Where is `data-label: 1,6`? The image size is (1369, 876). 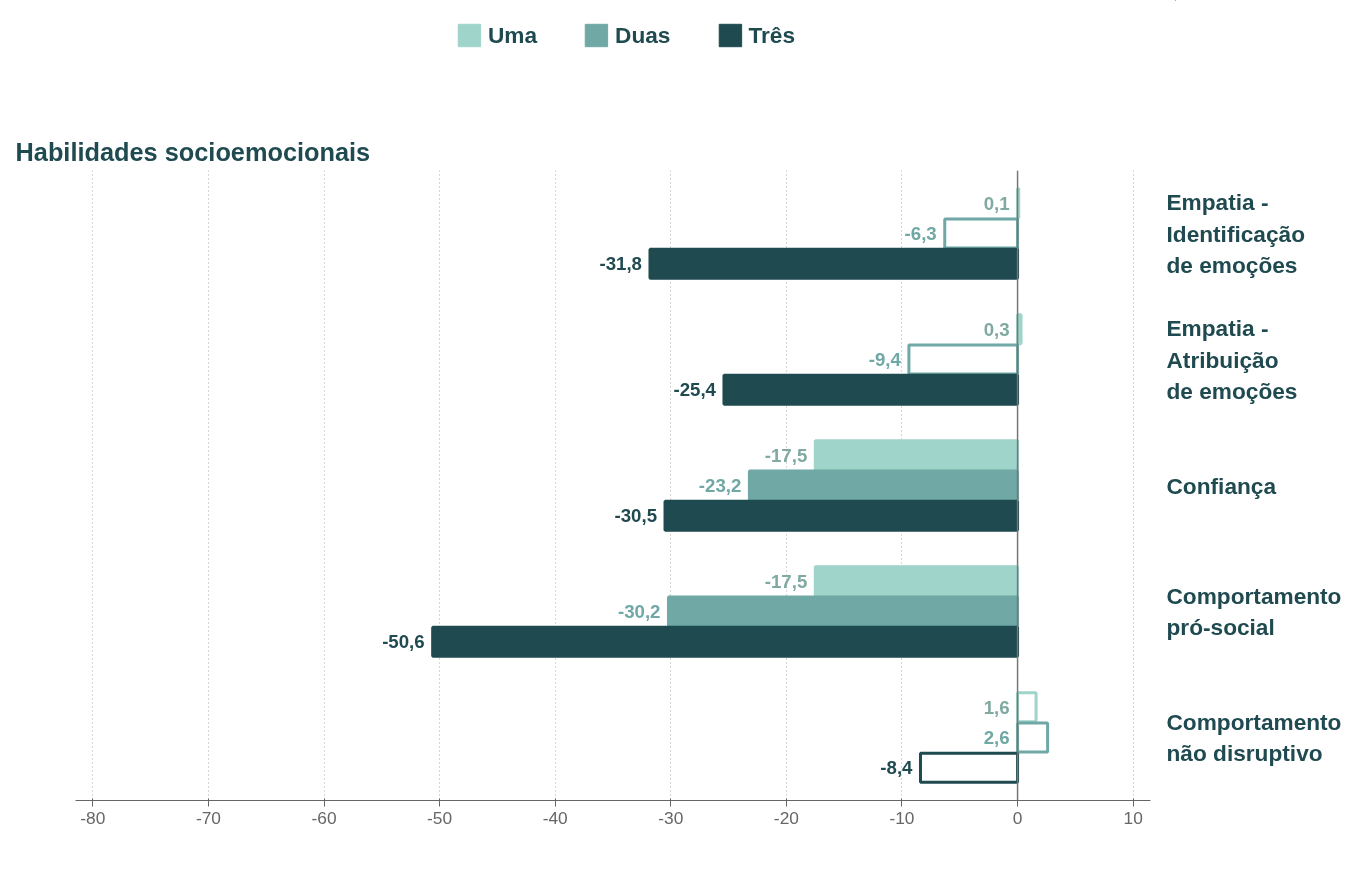
data-label: 1,6 is located at coordinates (996, 707).